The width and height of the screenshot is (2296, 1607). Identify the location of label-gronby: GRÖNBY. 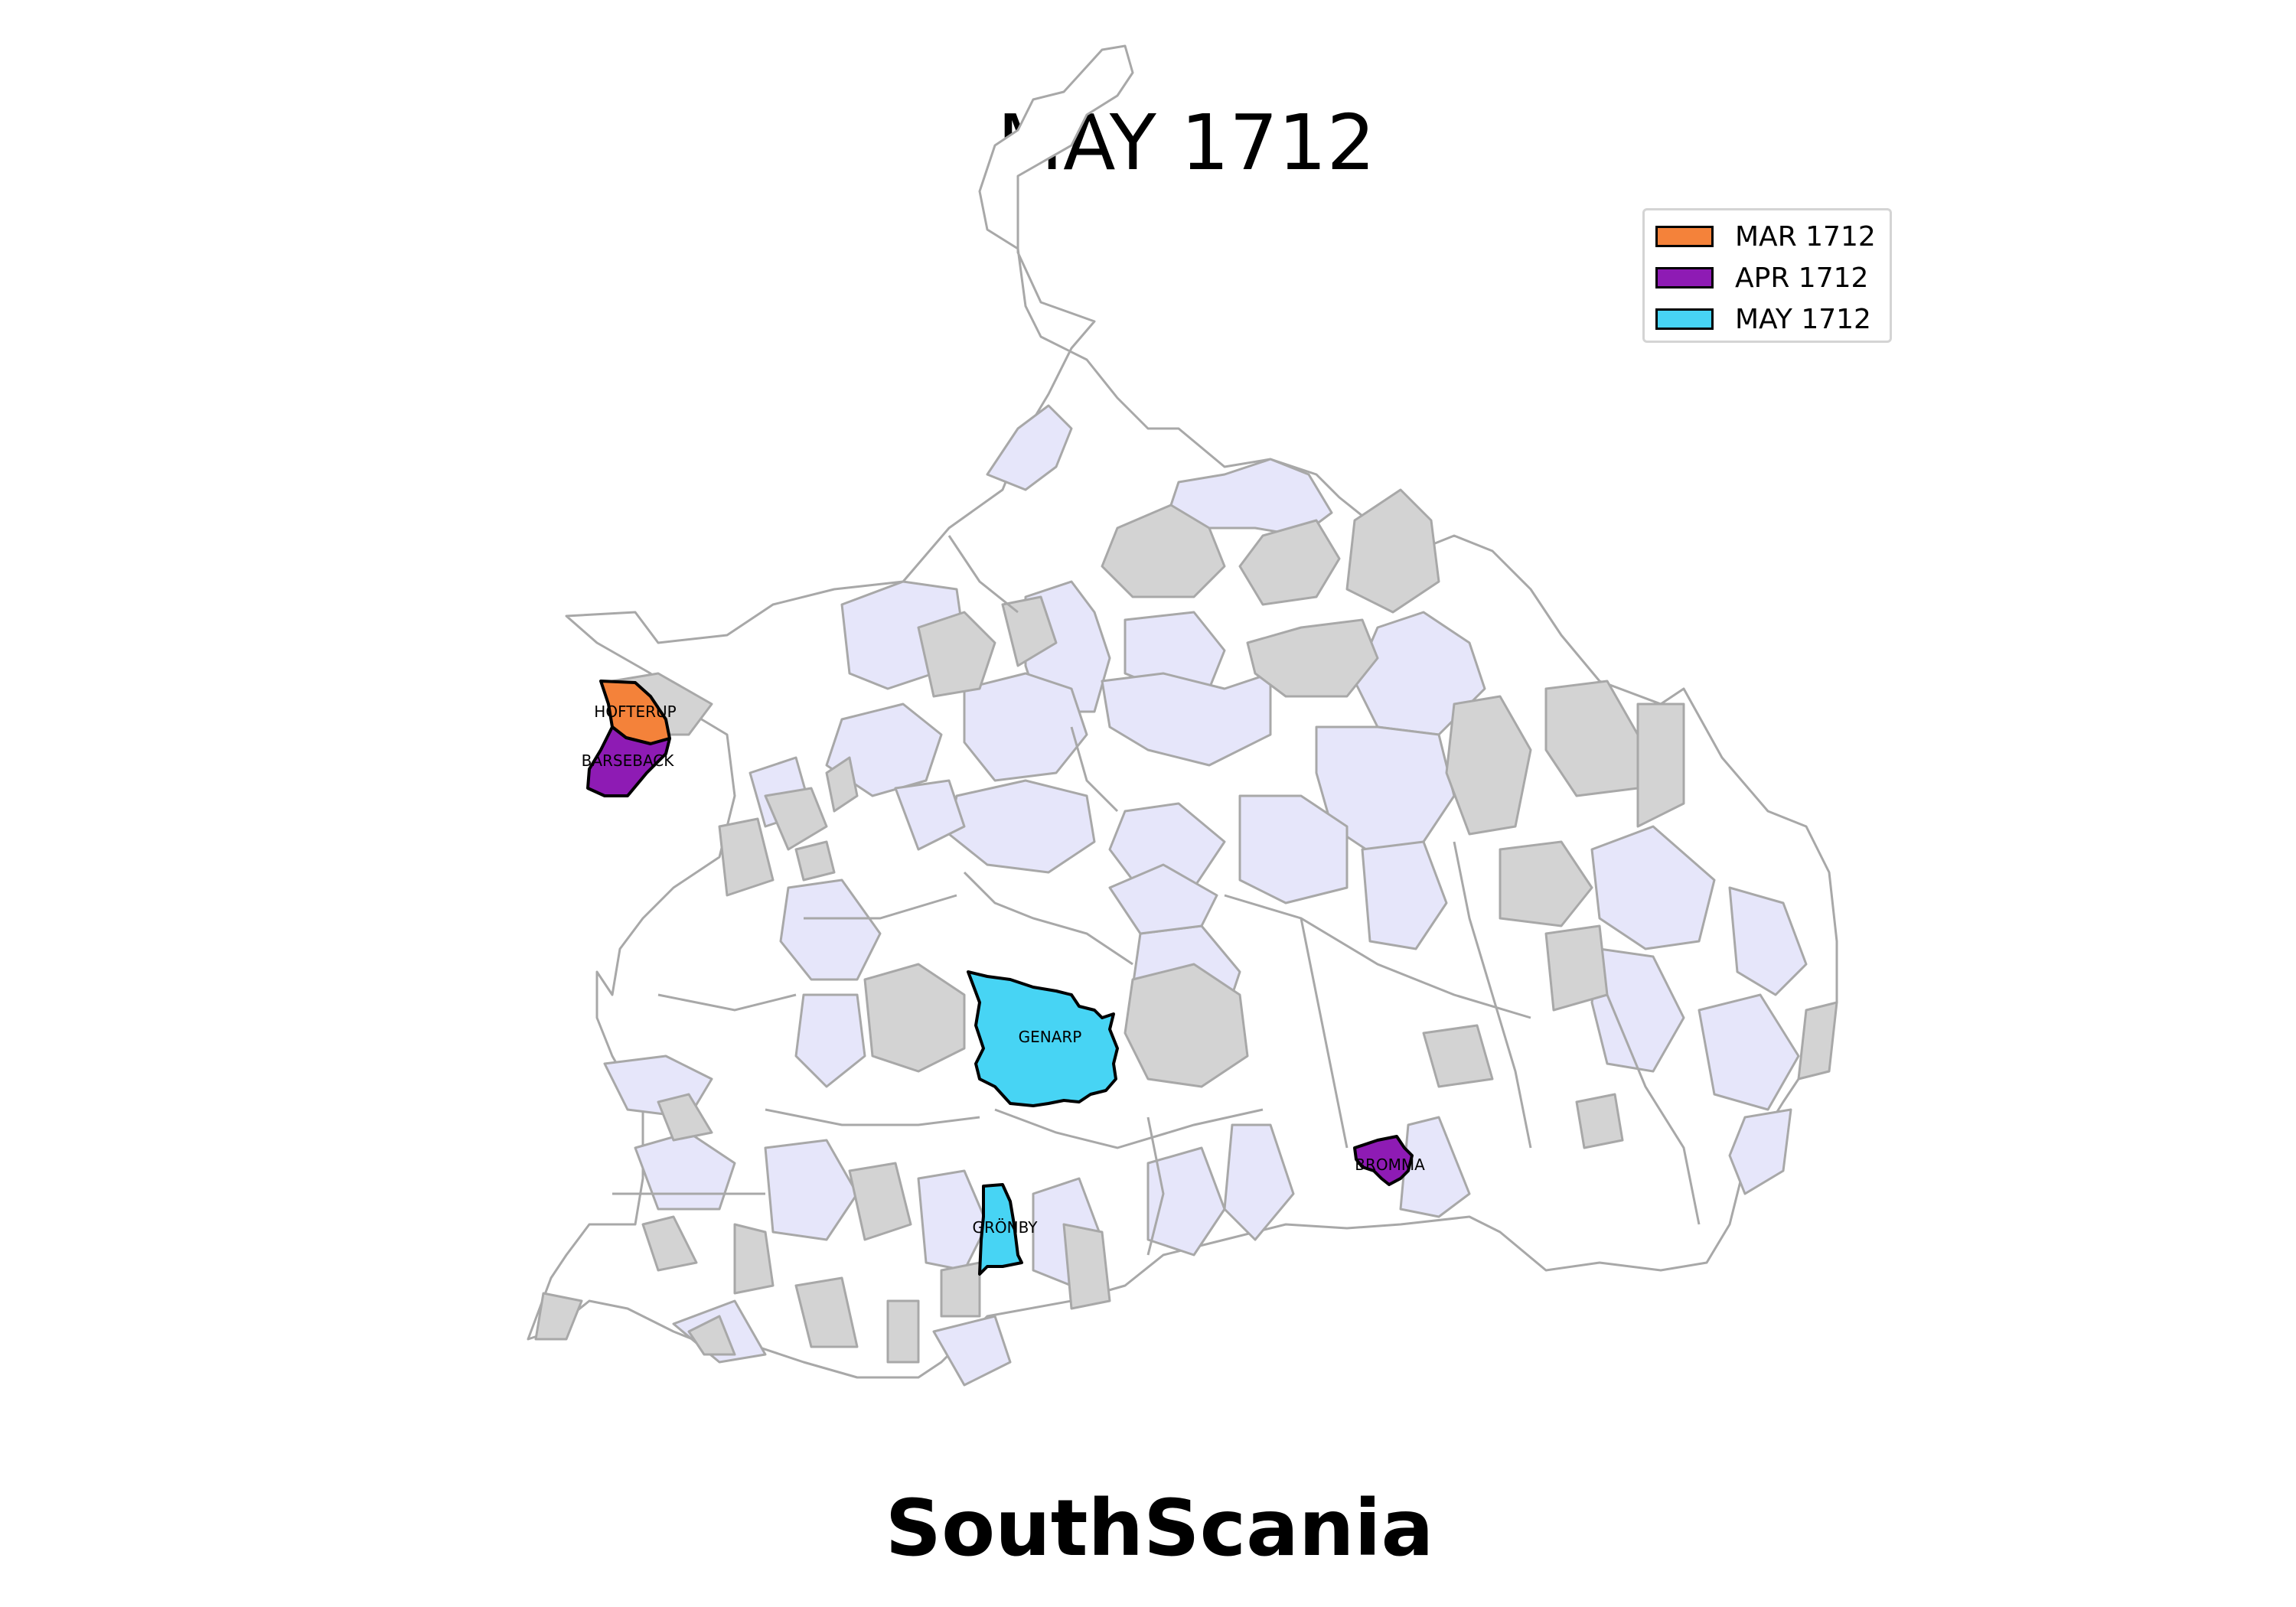
(1006, 1227).